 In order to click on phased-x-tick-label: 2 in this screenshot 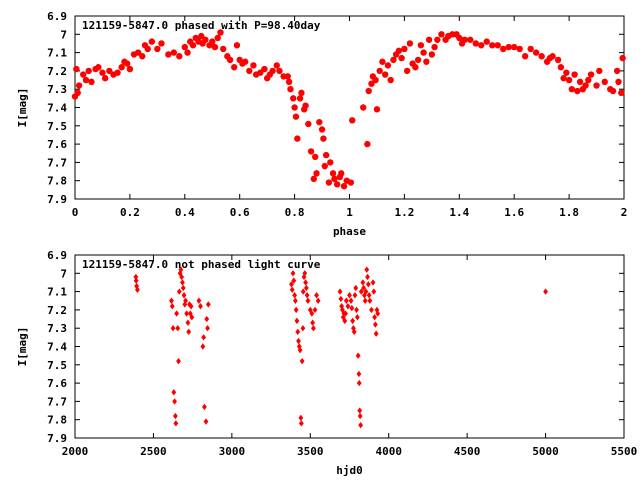, I will do `click(624, 212)`.